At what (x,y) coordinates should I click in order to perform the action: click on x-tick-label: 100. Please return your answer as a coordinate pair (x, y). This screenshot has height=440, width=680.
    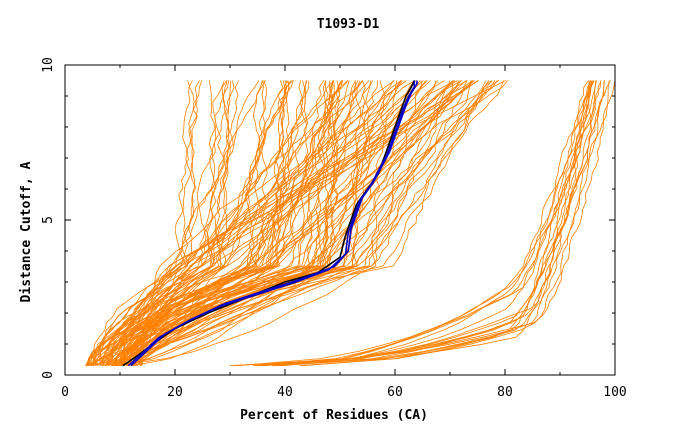
    Looking at the image, I should click on (614, 392).